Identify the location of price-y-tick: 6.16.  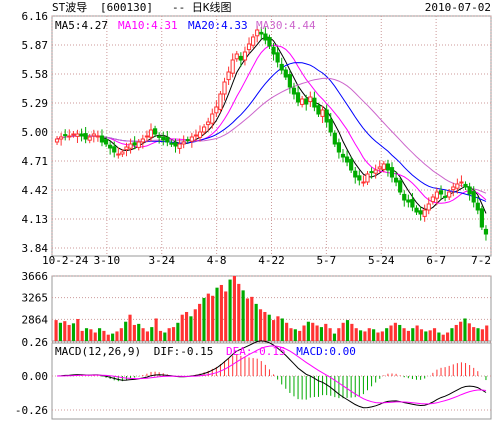
(35, 16).